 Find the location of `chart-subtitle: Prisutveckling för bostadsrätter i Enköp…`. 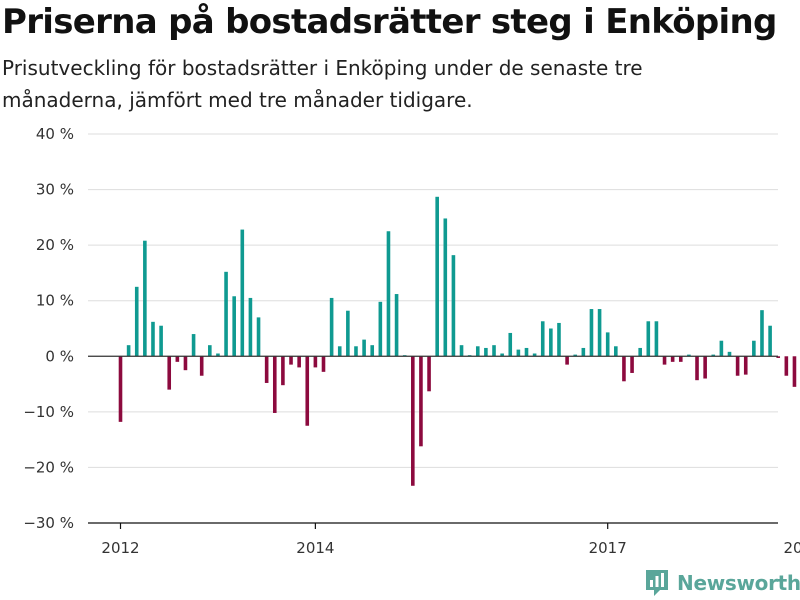

chart-subtitle: Prisutveckling för bostadsrätter i Enköp… is located at coordinates (322, 84).